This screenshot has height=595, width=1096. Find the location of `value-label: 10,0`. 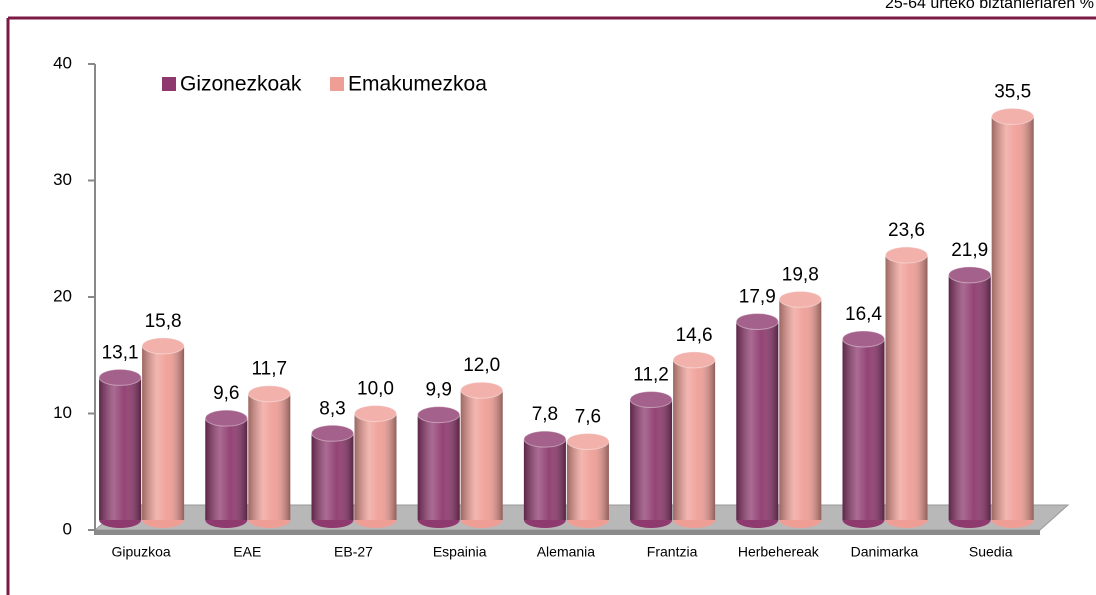

value-label: 10,0 is located at coordinates (375, 389).